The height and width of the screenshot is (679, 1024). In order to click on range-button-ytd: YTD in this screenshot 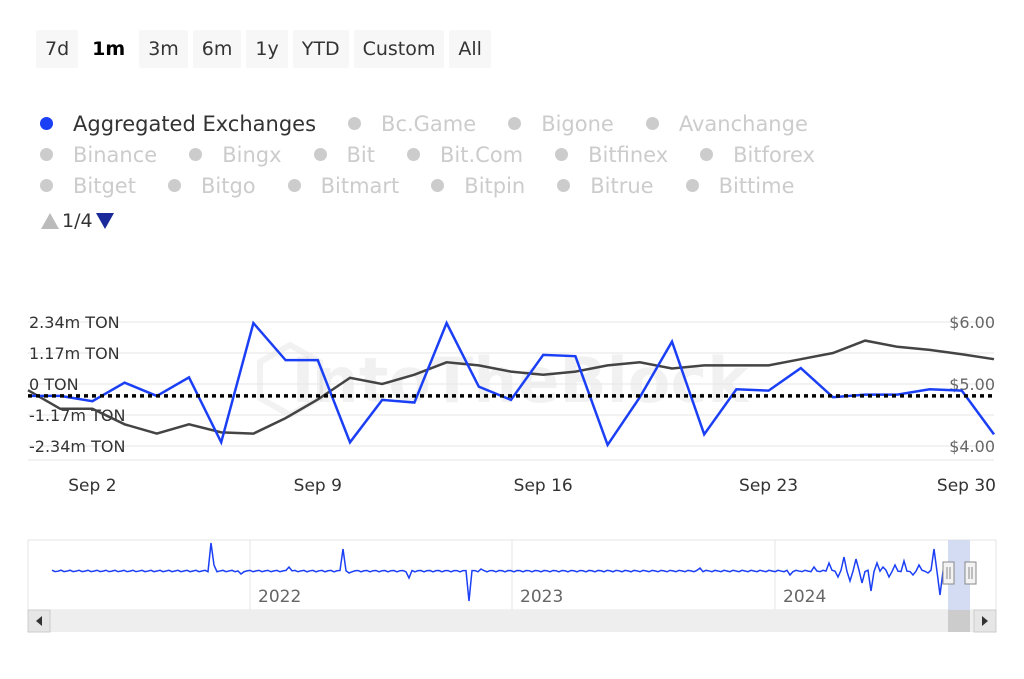, I will do `click(320, 49)`.